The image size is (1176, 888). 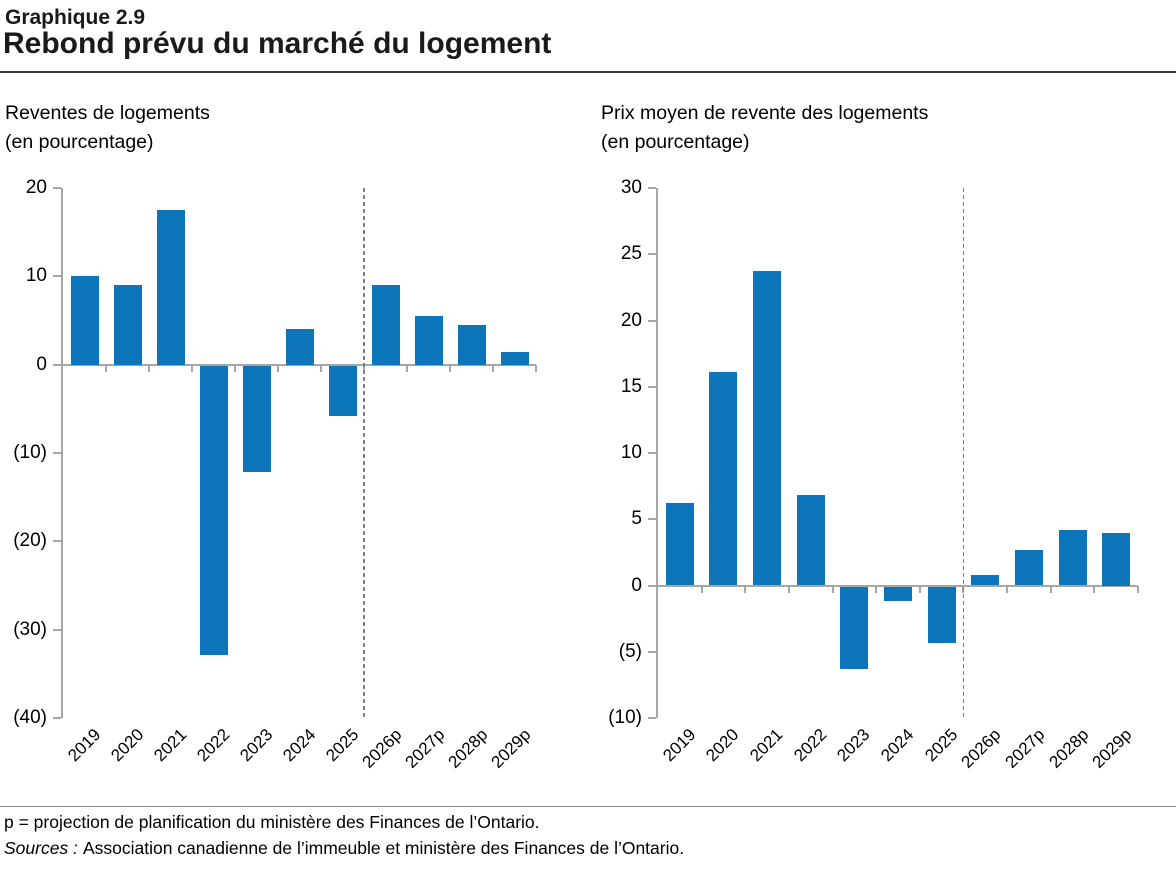 What do you see at coordinates (588, 72) in the screenshot?
I see `header-divider` at bounding box center [588, 72].